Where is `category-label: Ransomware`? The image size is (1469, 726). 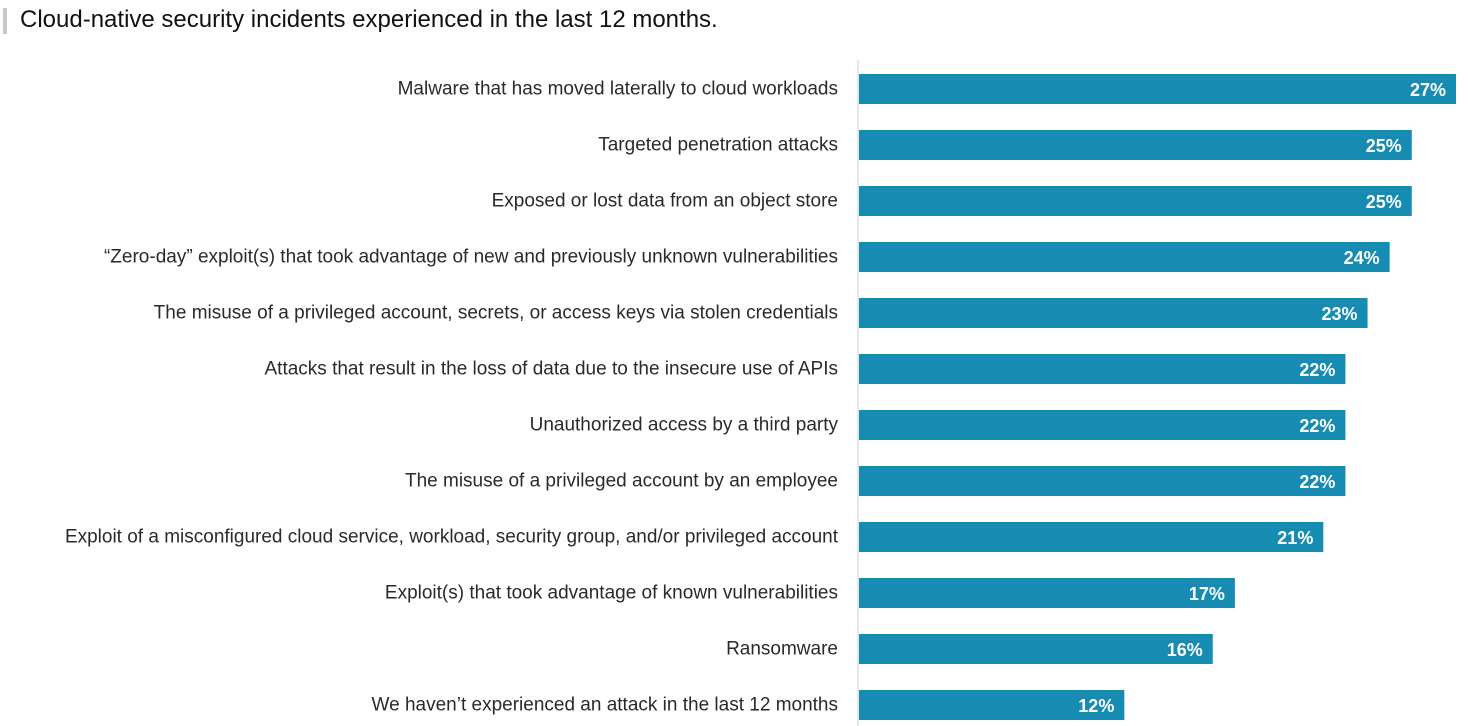
category-label: Ransomware is located at coordinates (782, 649).